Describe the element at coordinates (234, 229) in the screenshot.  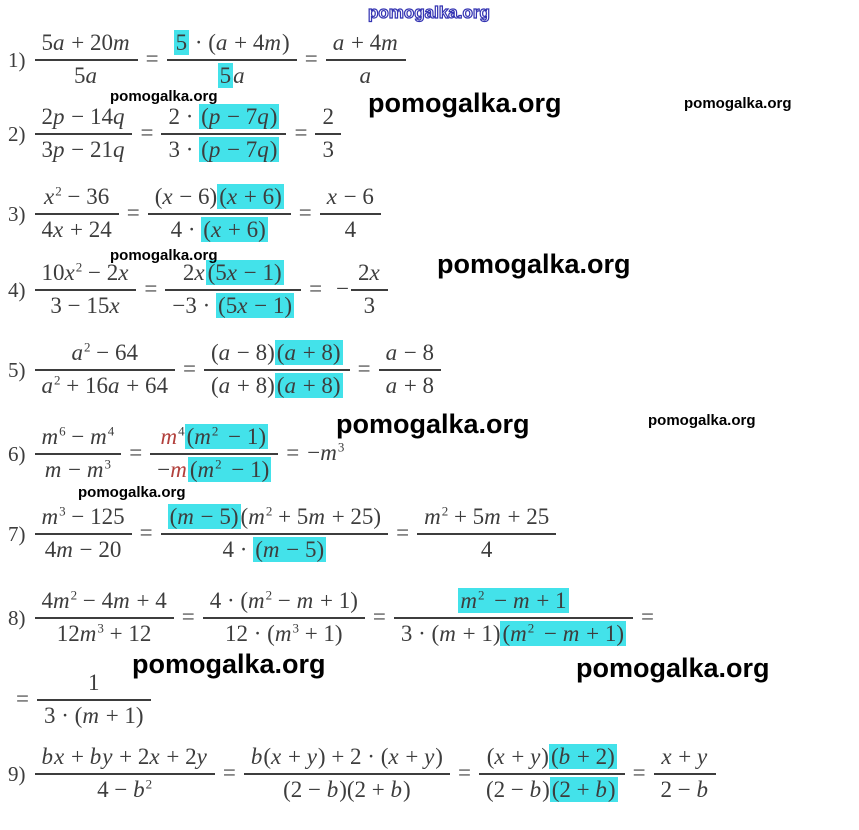
I see `math-token: (x + 6)` at that location.